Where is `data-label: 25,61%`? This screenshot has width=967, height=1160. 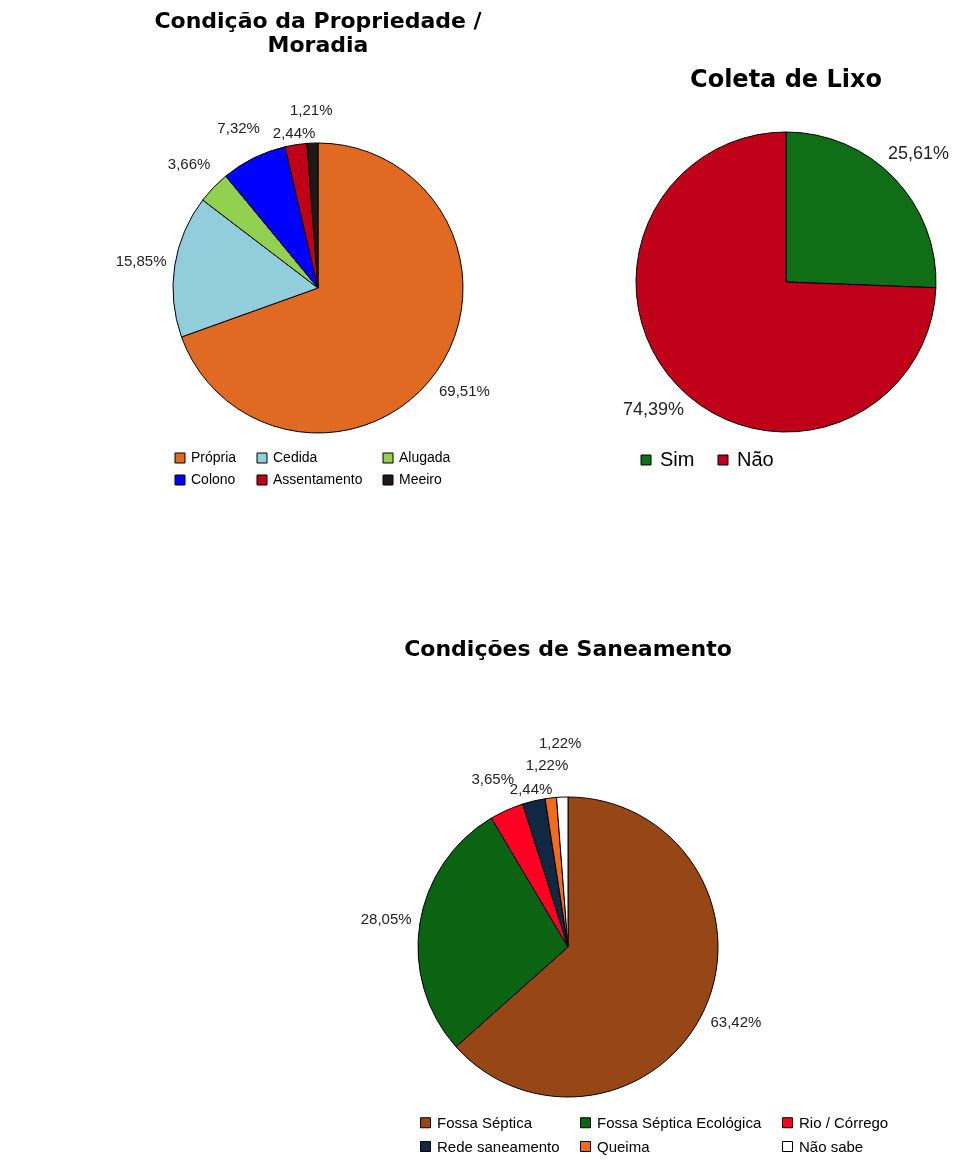 data-label: 25,61% is located at coordinates (919, 153).